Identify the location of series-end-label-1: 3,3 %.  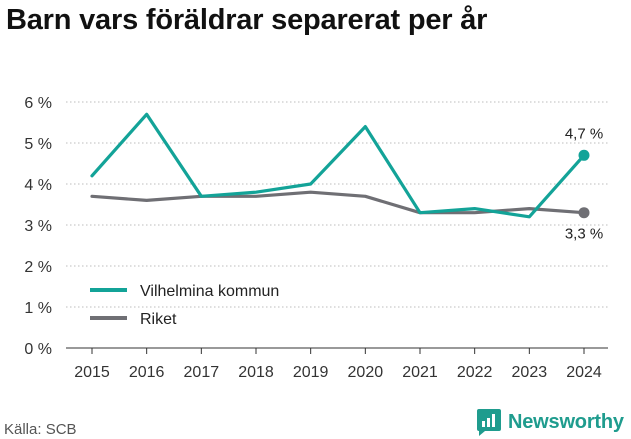
(584, 234).